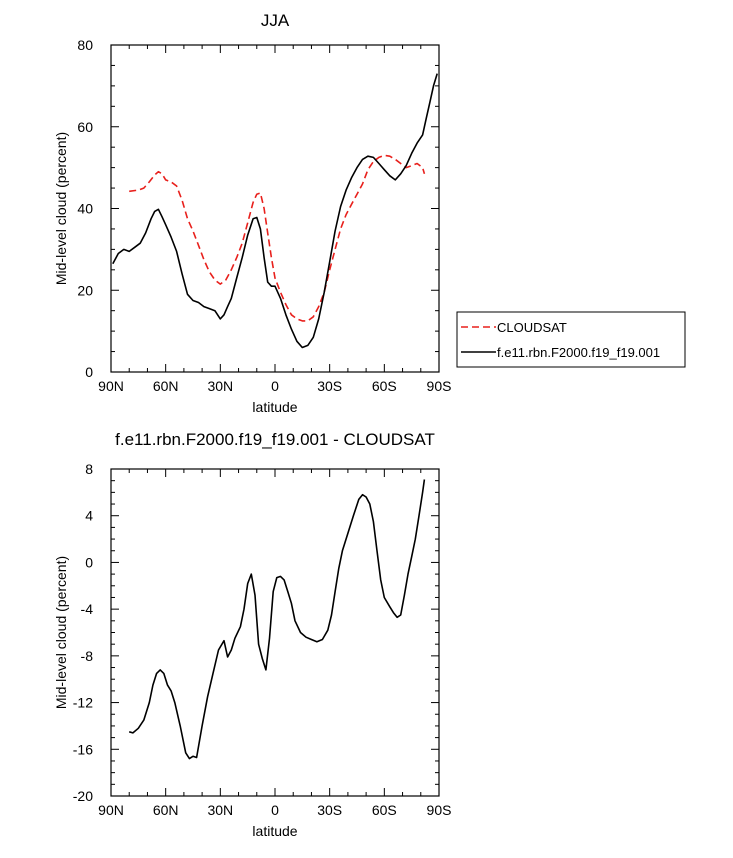 This screenshot has width=733, height=858. Describe the element at coordinates (89, 469) in the screenshot. I see `y-tick-label: 8` at that location.